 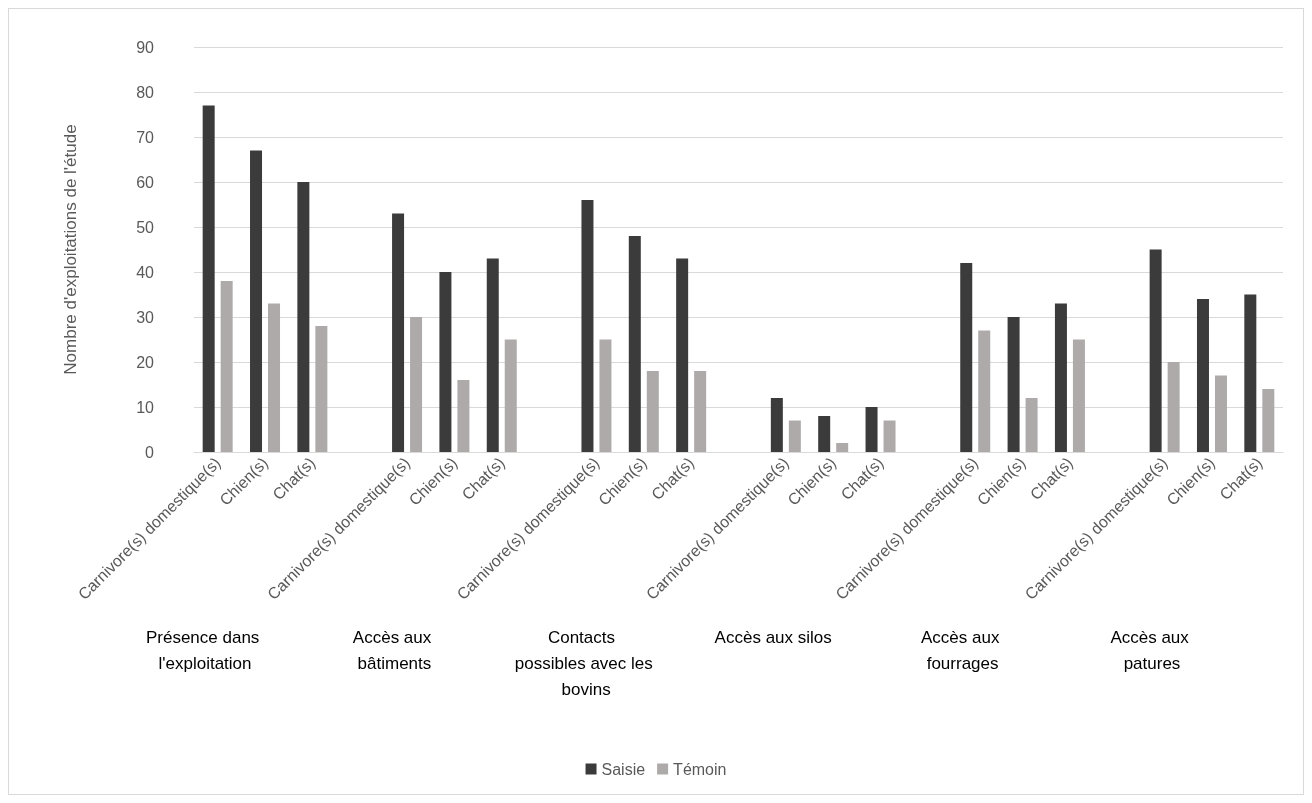 What do you see at coordinates (963, 650) in the screenshot?
I see `text: Accès aux fourrages` at bounding box center [963, 650].